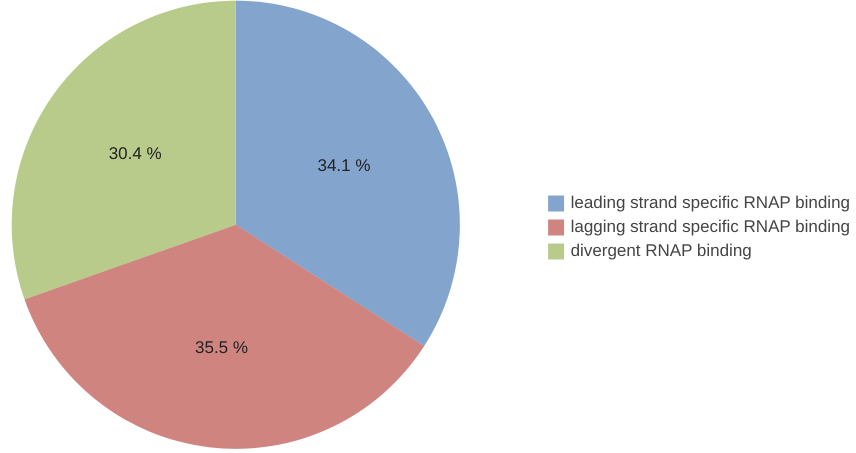 The width and height of the screenshot is (856, 453). Describe the element at coordinates (135, 154) in the screenshot. I see `data-label: 30.4 %` at that location.